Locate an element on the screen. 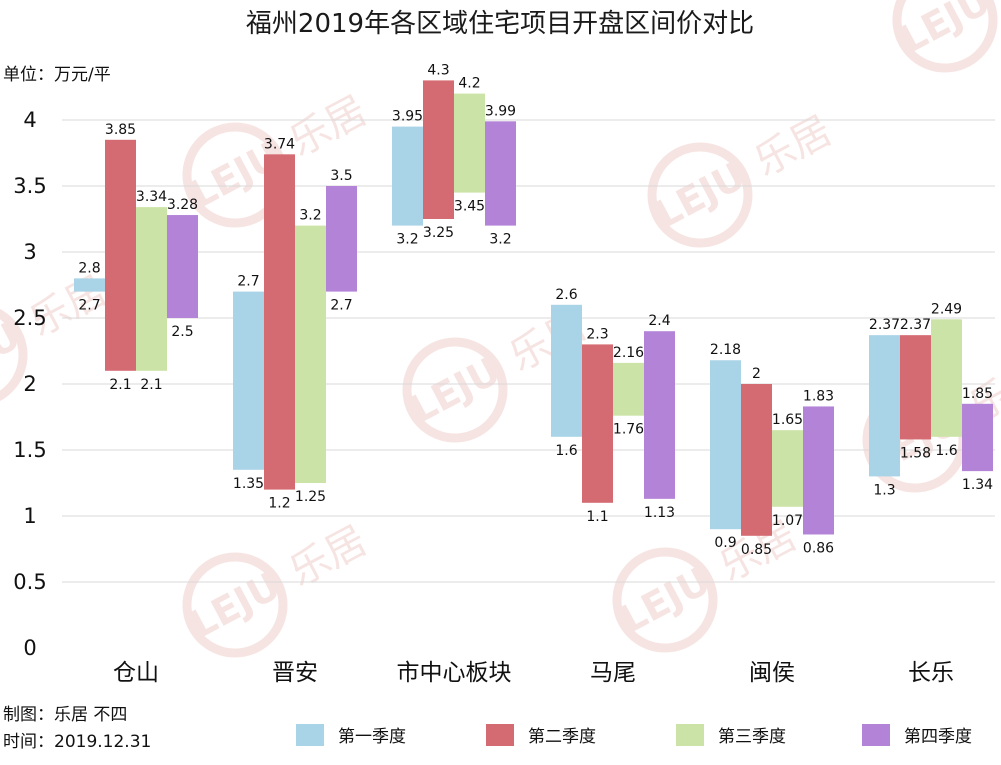 Image resolution: width=1001 pixels, height=765 pixels. bar-仓山-第一季度 is located at coordinates (89, 285).